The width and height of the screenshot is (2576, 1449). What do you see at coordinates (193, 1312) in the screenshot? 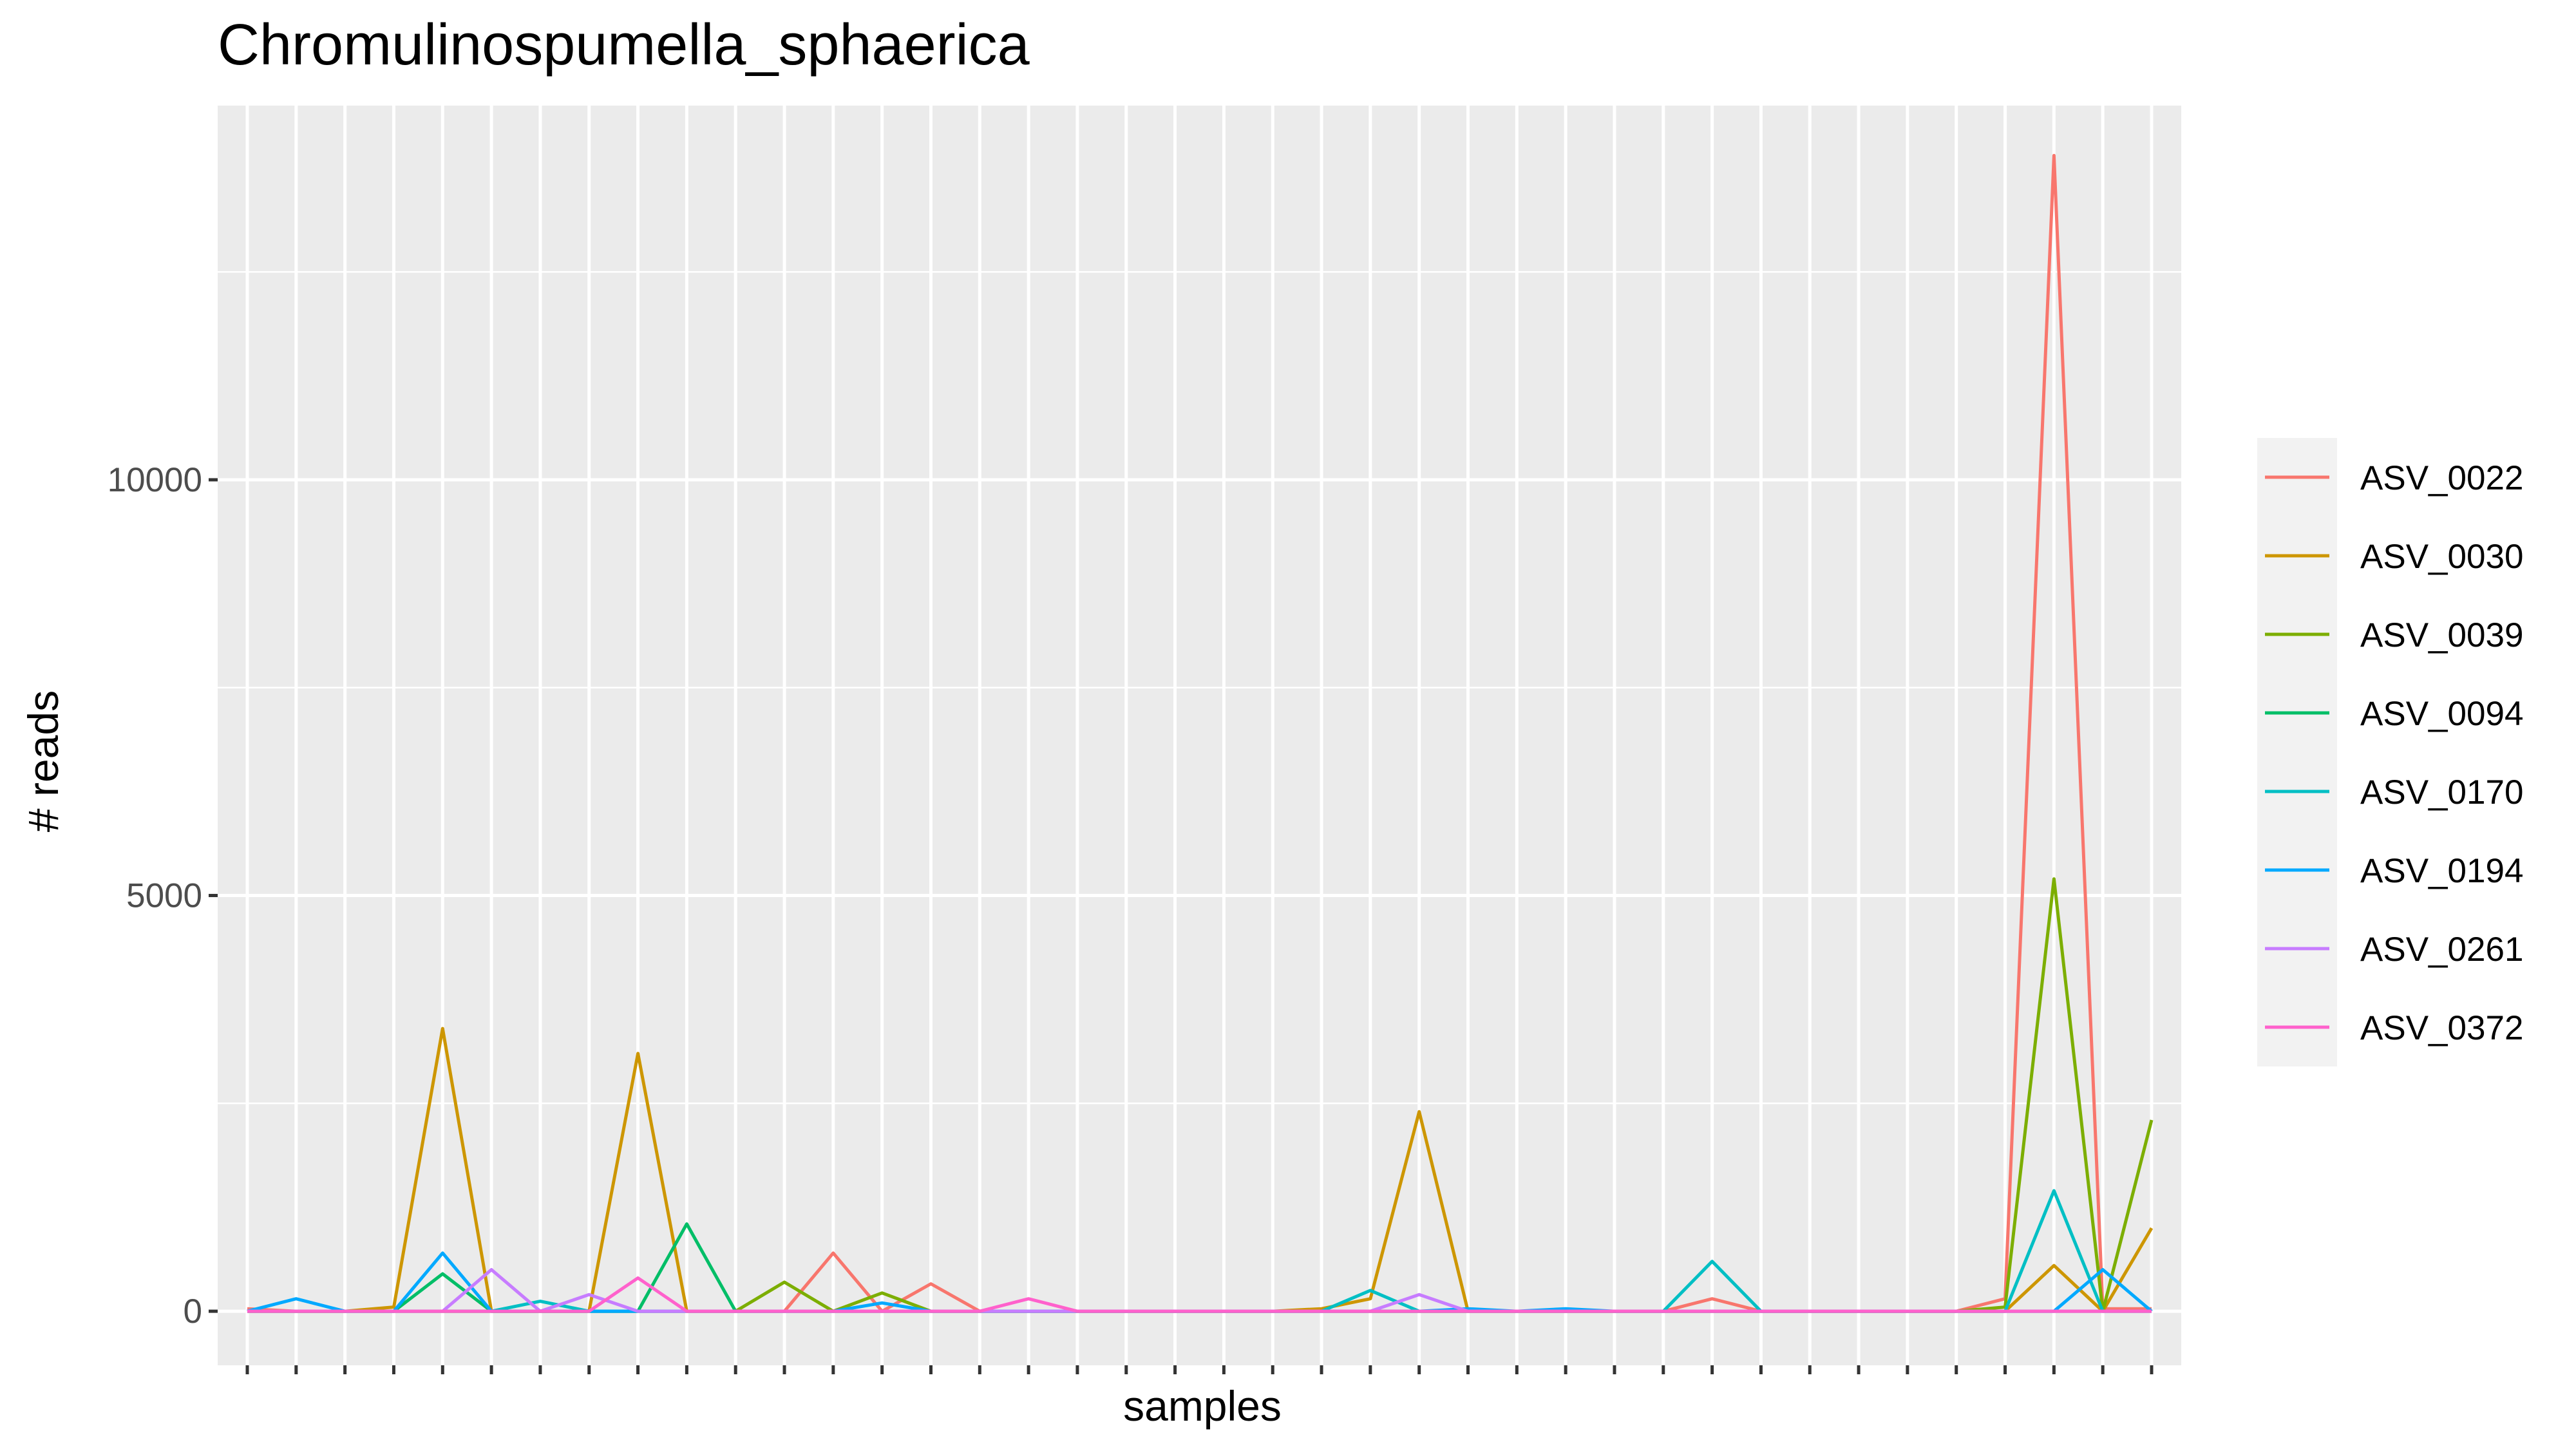
I see `y-tick-label: 0` at bounding box center [193, 1312].